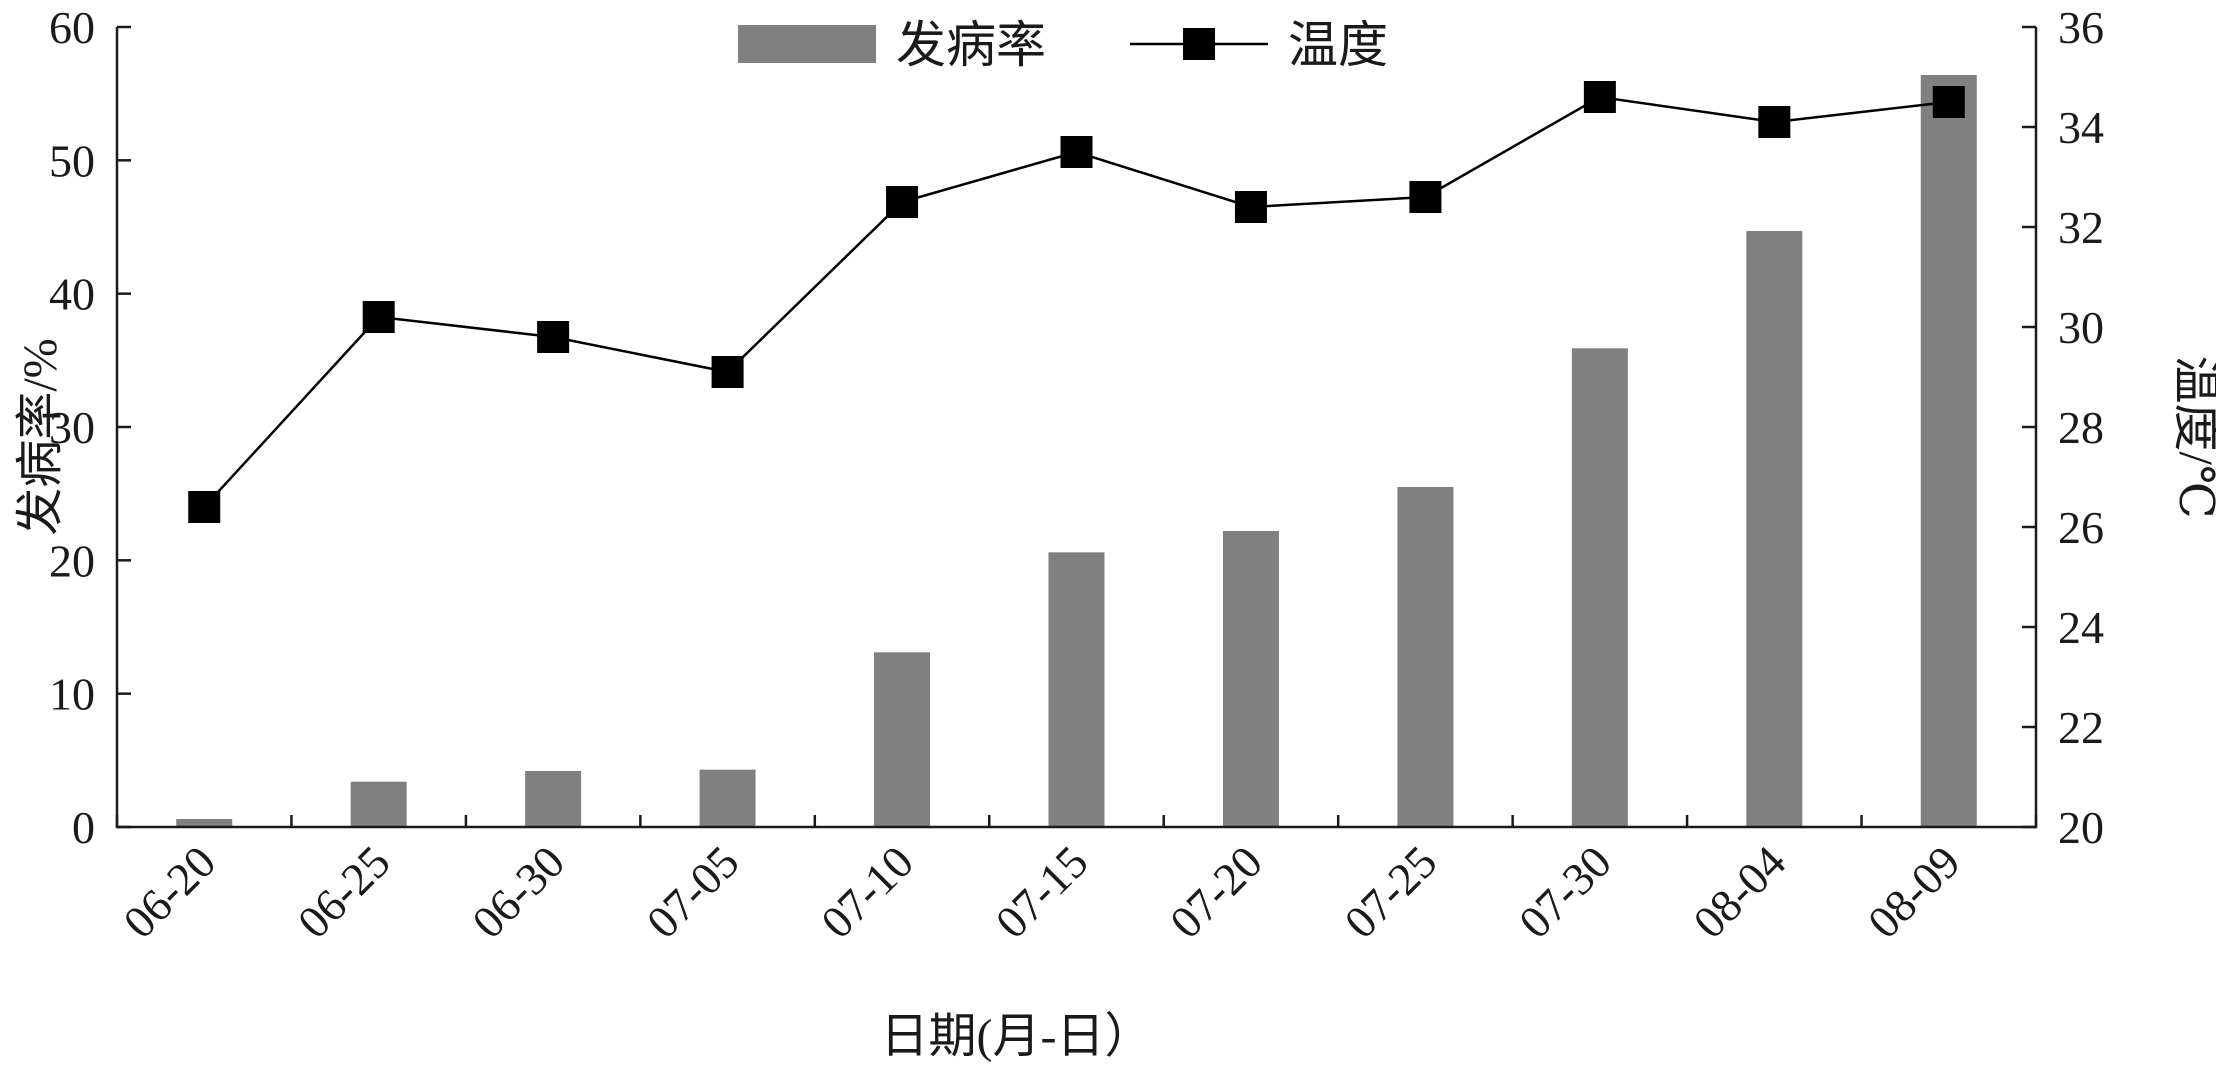 Image resolution: width=2216 pixels, height=1073 pixels. I want to click on x-tick-label: 07-30, so click(1565, 892).